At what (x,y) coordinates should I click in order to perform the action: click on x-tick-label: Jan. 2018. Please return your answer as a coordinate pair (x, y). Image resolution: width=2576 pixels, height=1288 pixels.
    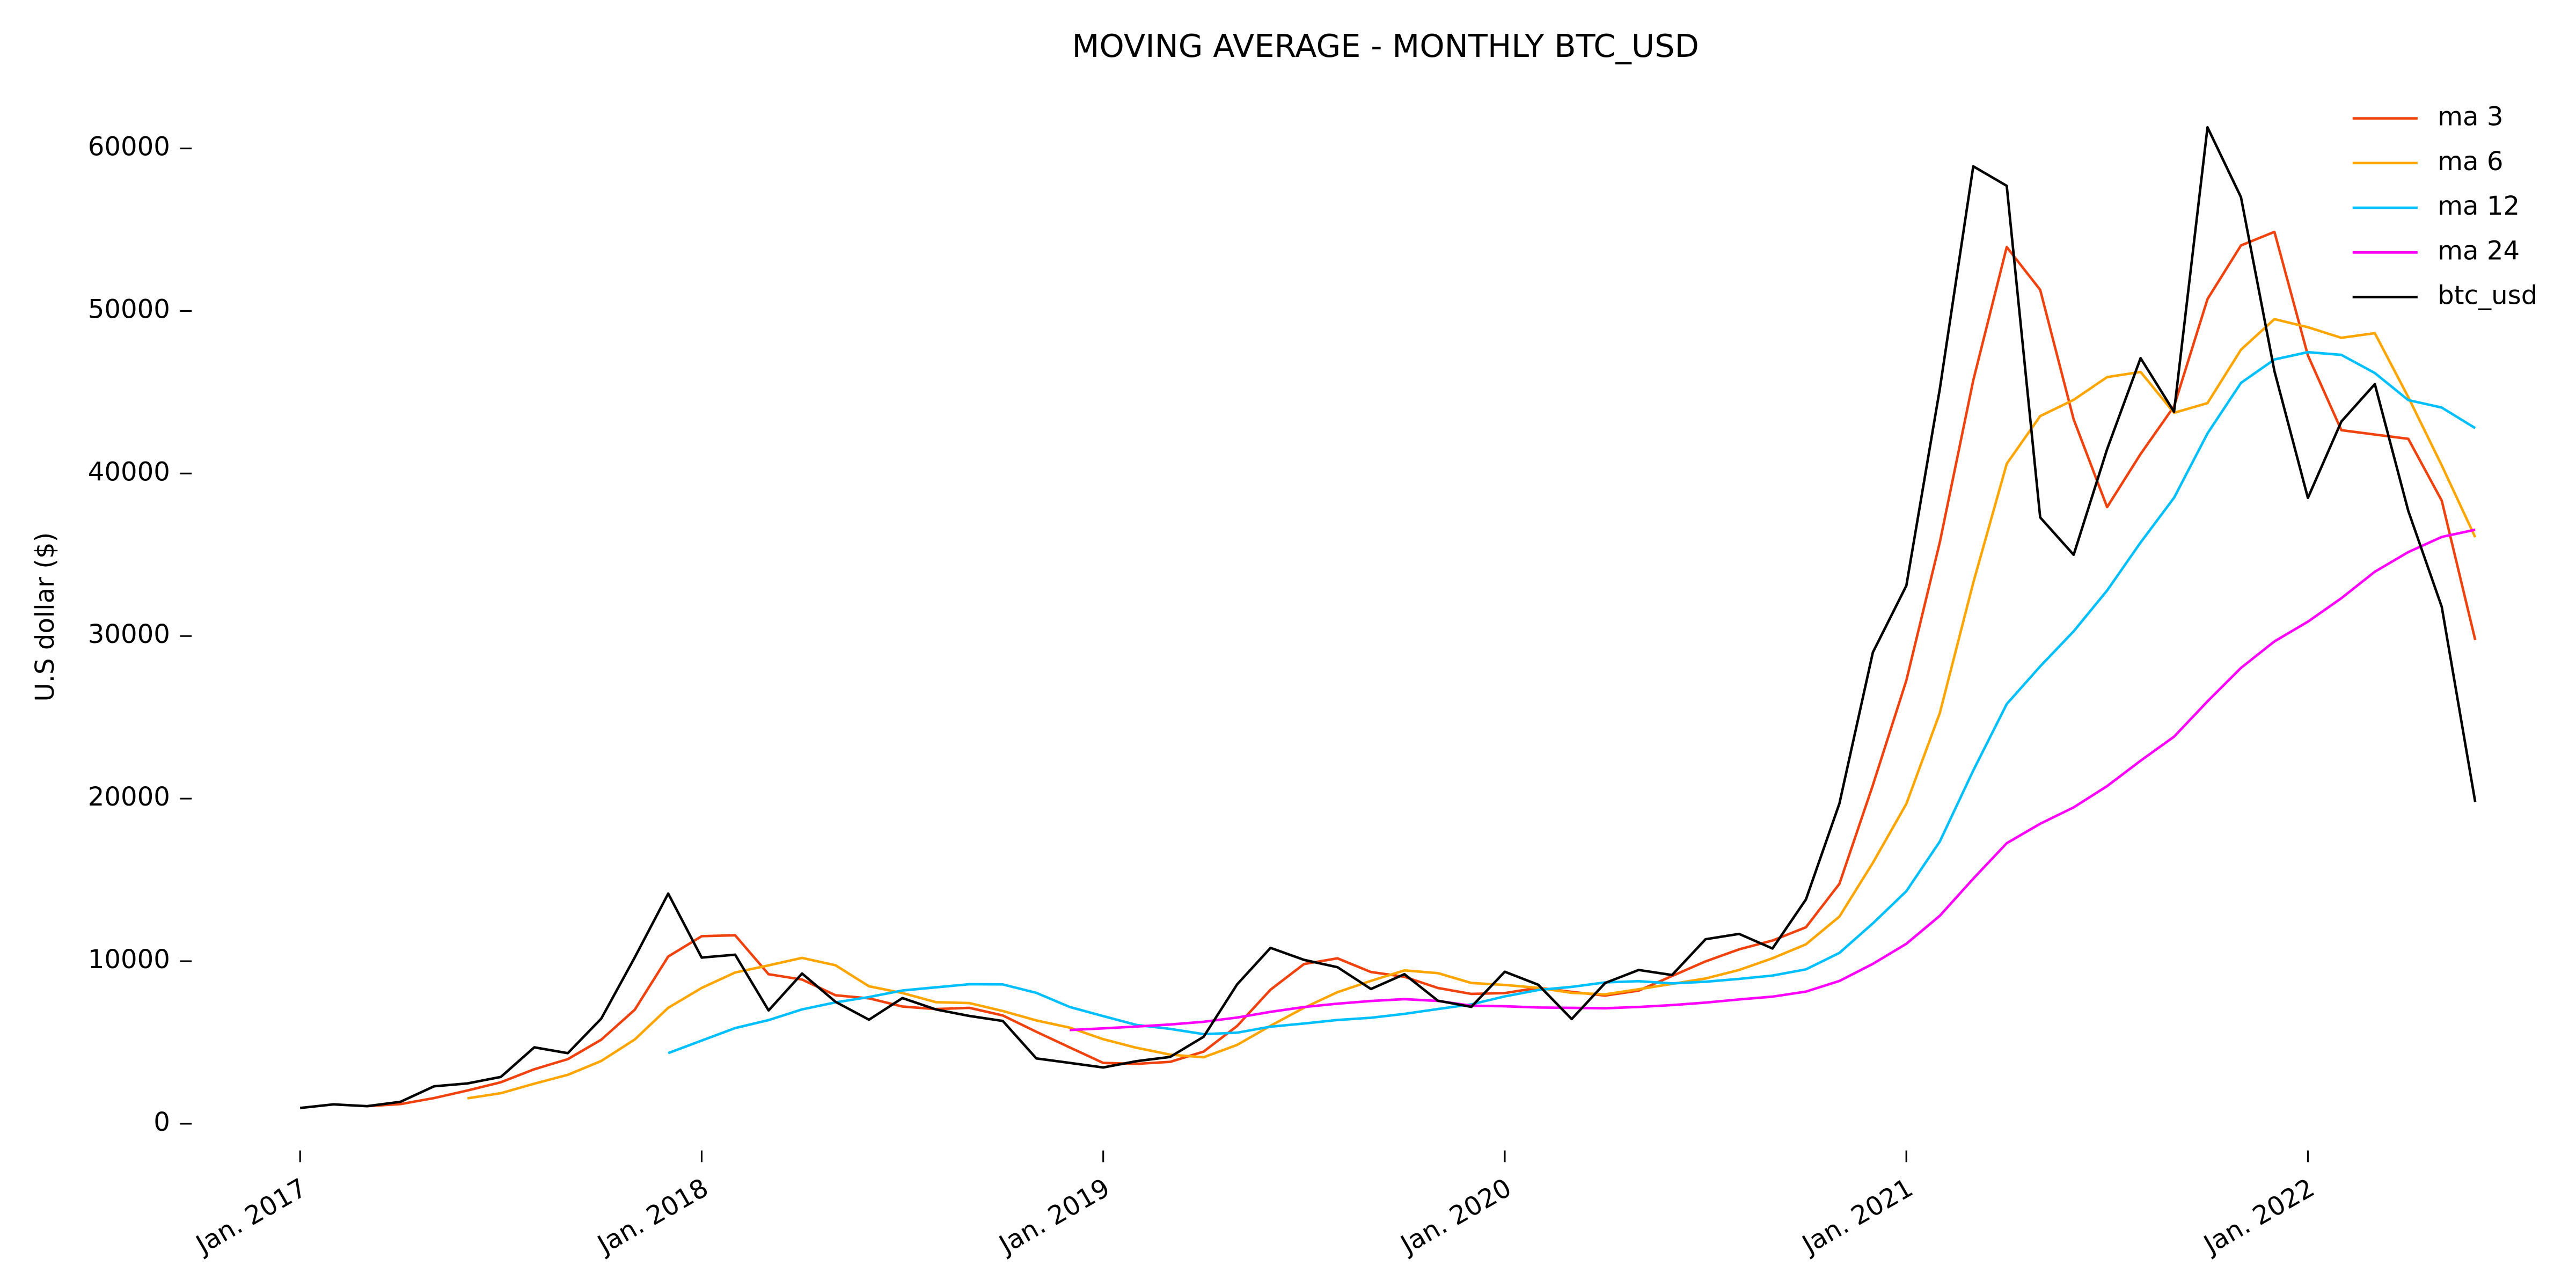
    Looking at the image, I should click on (652, 1217).